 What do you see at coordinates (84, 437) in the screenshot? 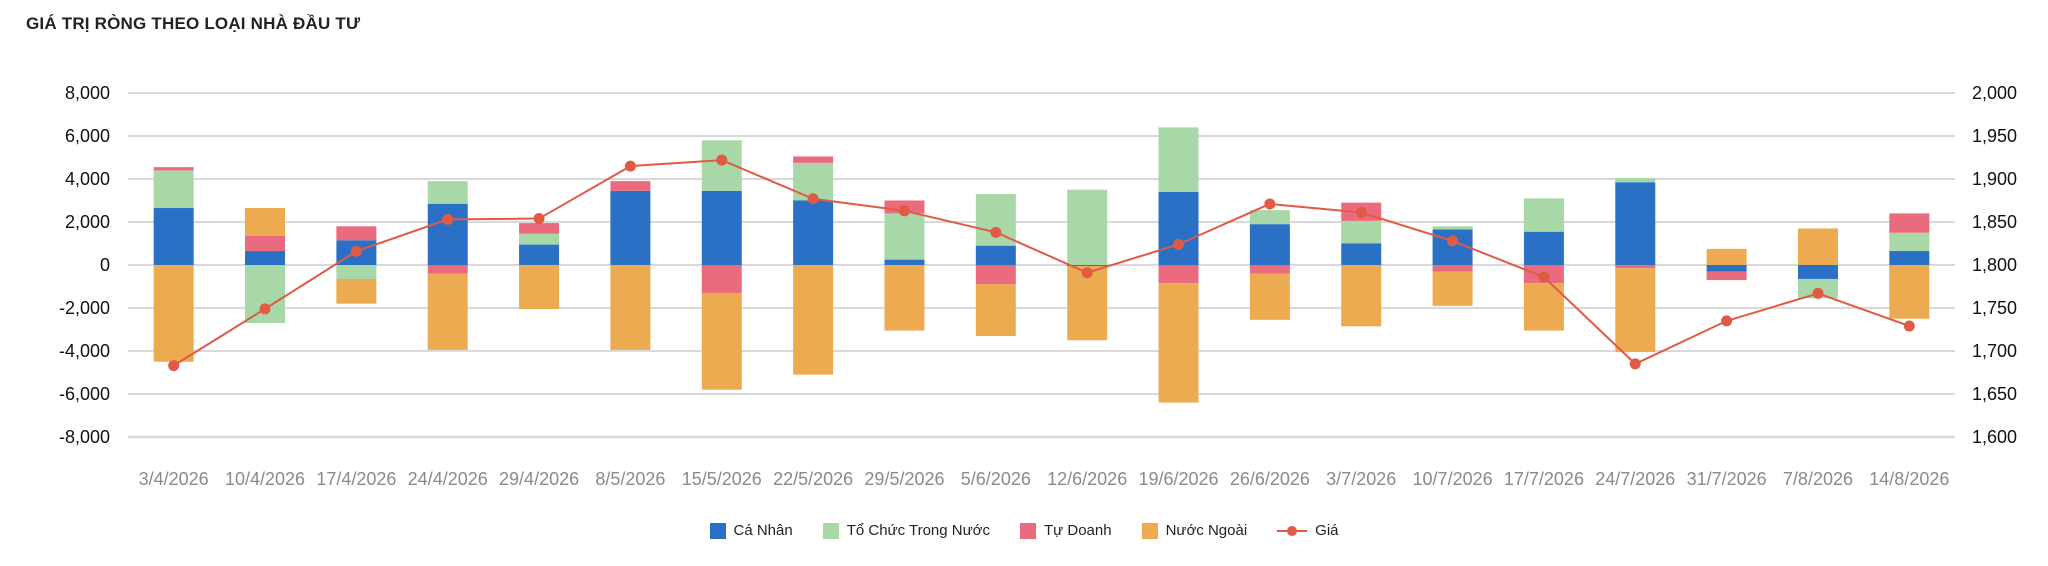
I see `y-tick-label: -8,000` at bounding box center [84, 437].